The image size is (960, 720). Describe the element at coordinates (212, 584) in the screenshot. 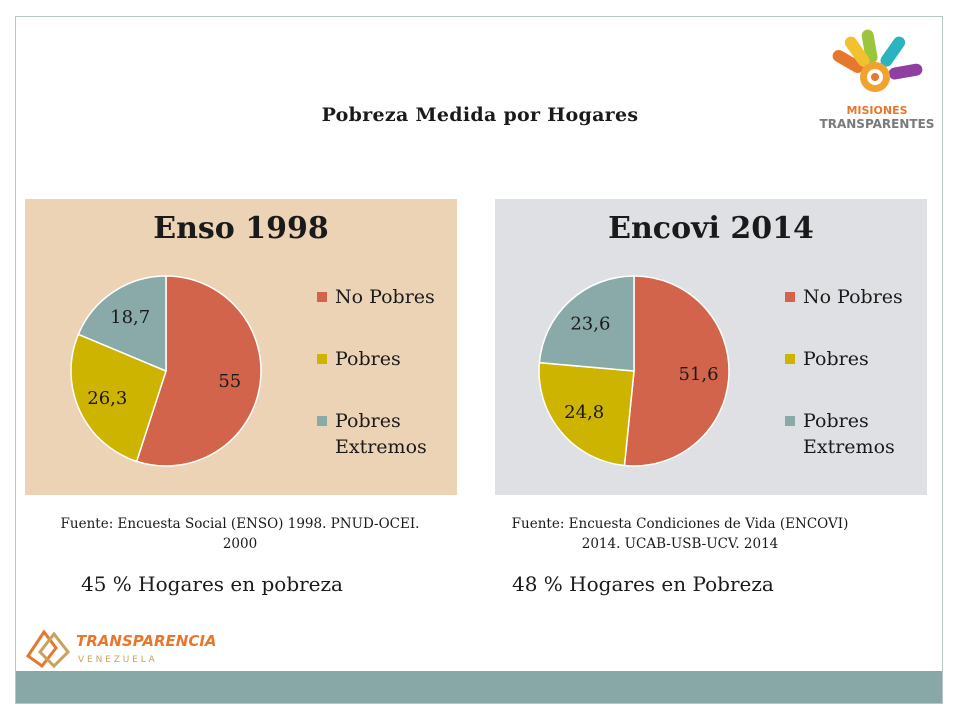

I see `summary-left: 45 % Hogares en pobreza` at that location.